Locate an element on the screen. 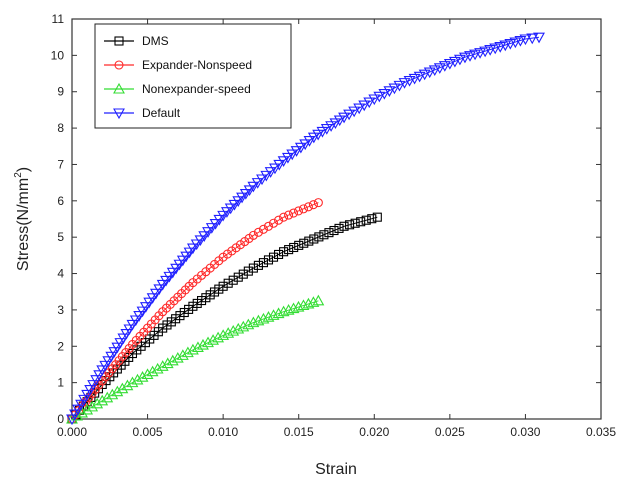 The height and width of the screenshot is (481, 631). legend-entry: Default is located at coordinates (142, 113).